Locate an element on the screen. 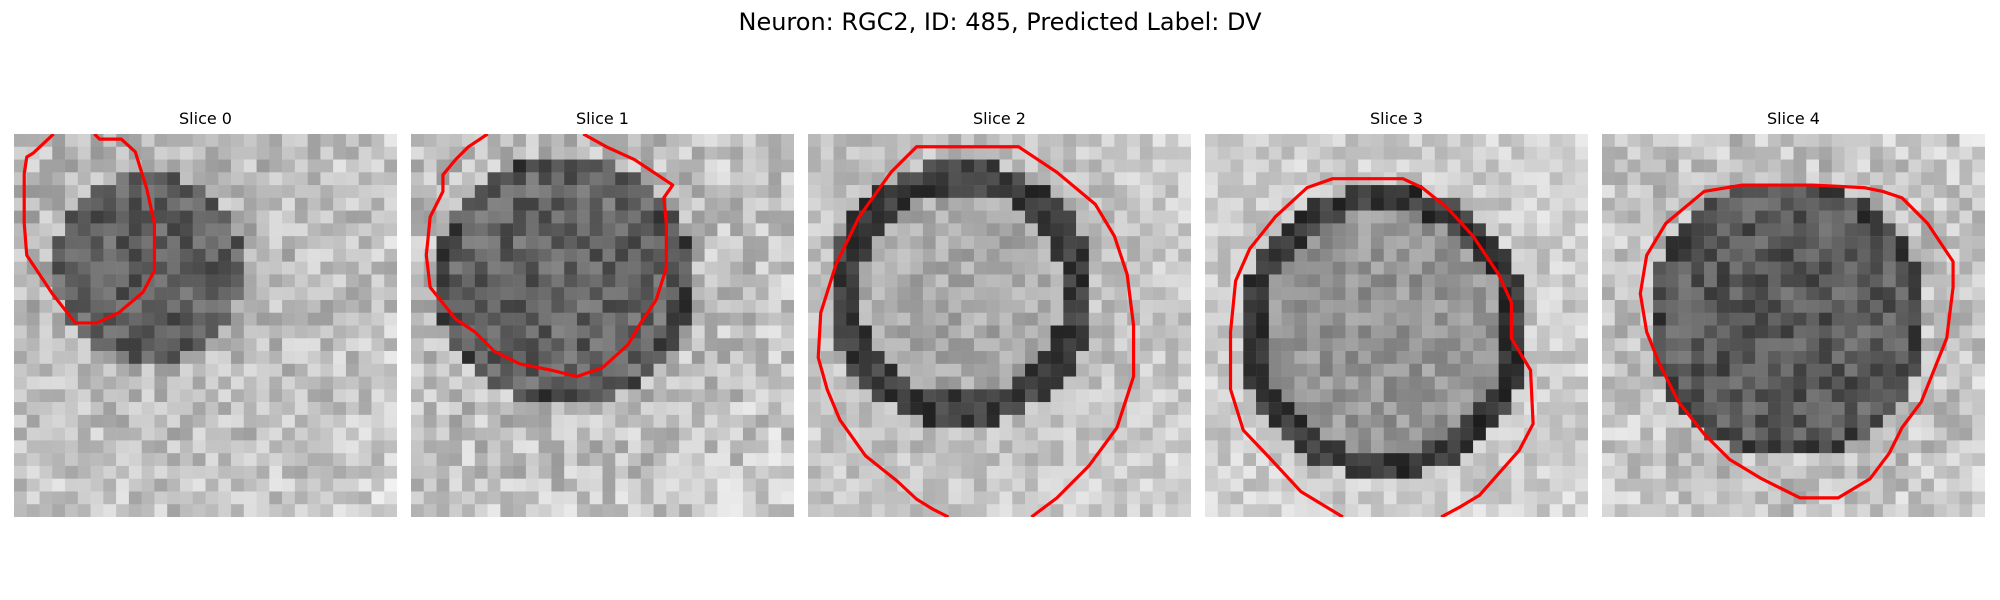 The image size is (2000, 600). slice-panel-2: Slice 2 is located at coordinates (999, 312).